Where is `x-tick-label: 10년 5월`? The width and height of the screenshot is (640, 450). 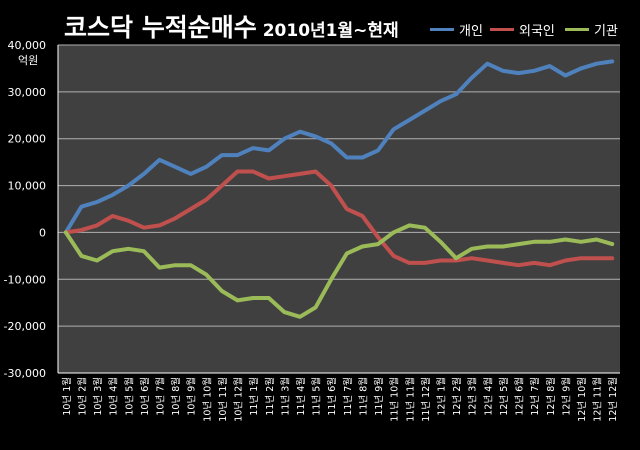
x-tick-label: 10년 5월 is located at coordinates (129, 396).